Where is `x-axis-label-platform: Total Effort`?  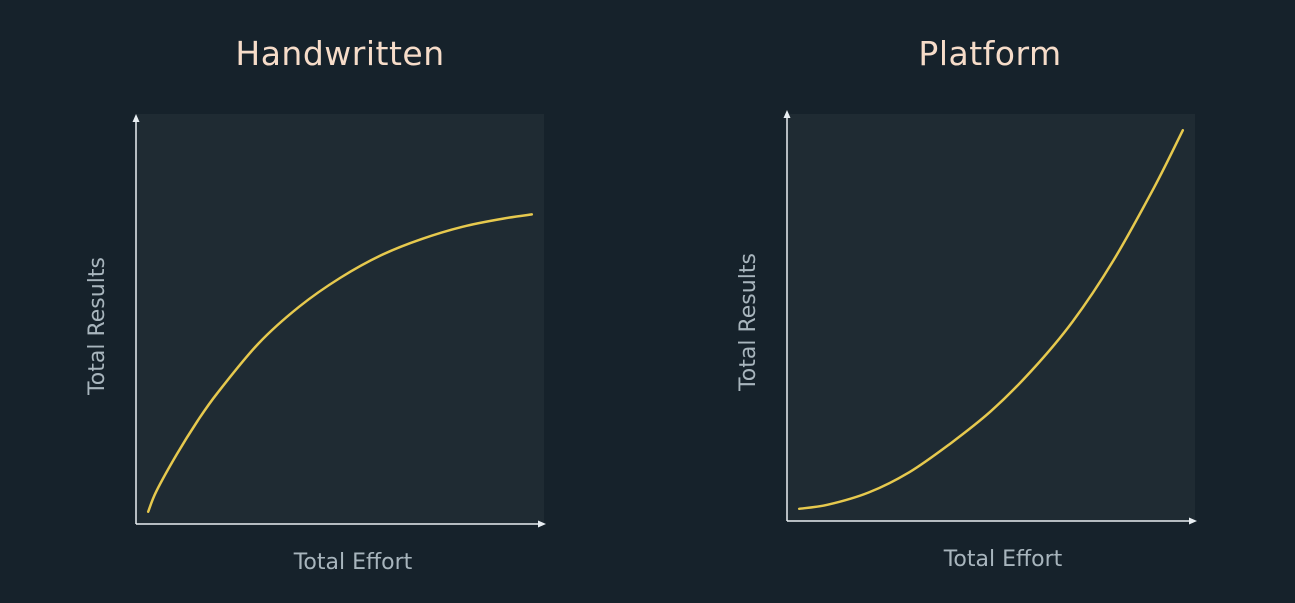 x-axis-label-platform: Total Effort is located at coordinates (1003, 559).